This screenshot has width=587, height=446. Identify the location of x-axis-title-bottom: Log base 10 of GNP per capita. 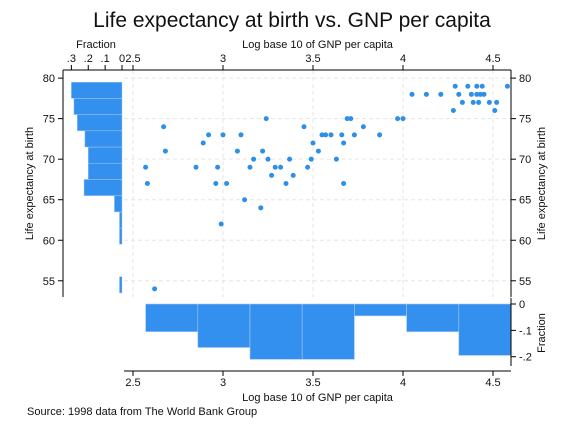
(318, 398).